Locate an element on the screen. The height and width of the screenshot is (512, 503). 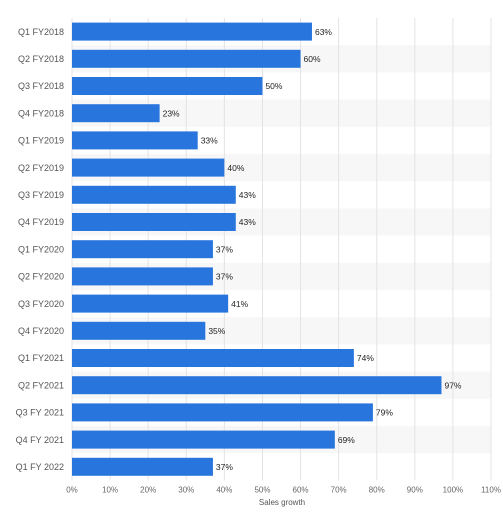
category-label: Q4 FY2019 is located at coordinates (41, 222).